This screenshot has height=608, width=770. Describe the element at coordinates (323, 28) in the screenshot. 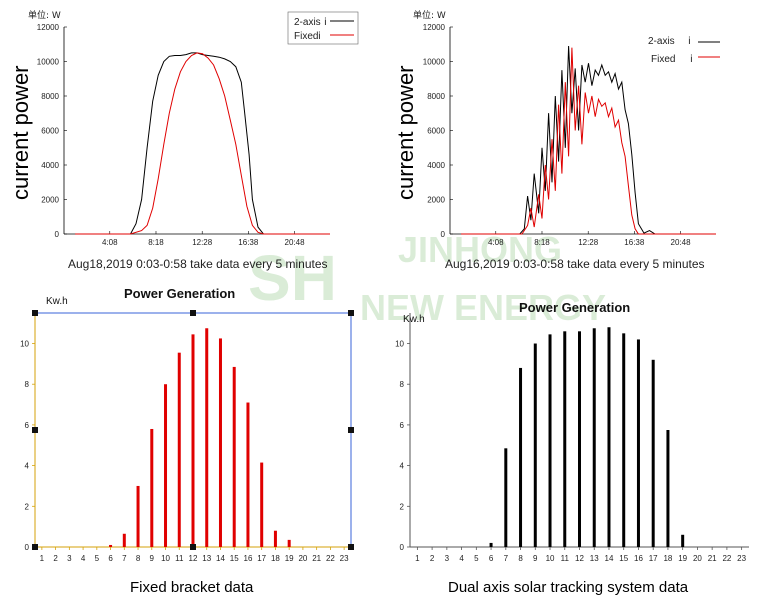

I see `legend-box` at that location.